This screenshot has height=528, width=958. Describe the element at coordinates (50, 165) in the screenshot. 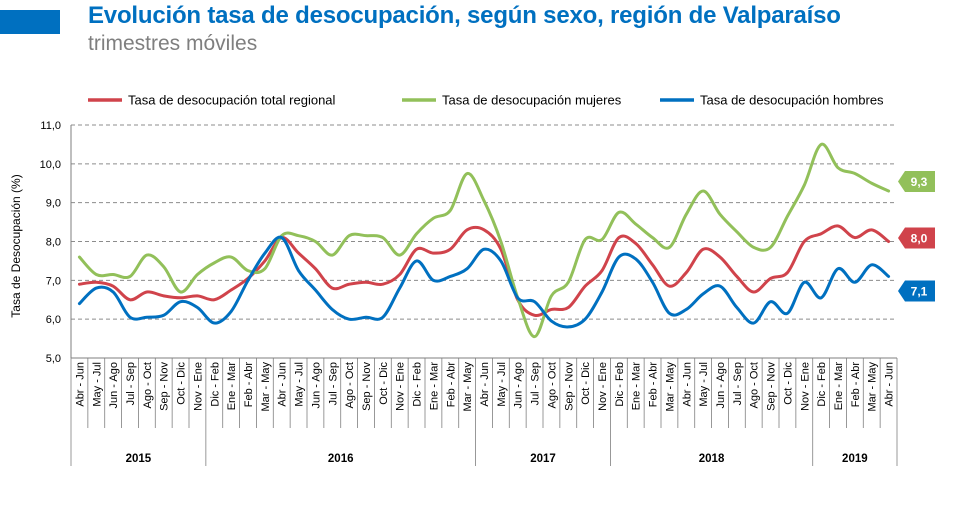

I see `y-tick-label: 10,0` at that location.